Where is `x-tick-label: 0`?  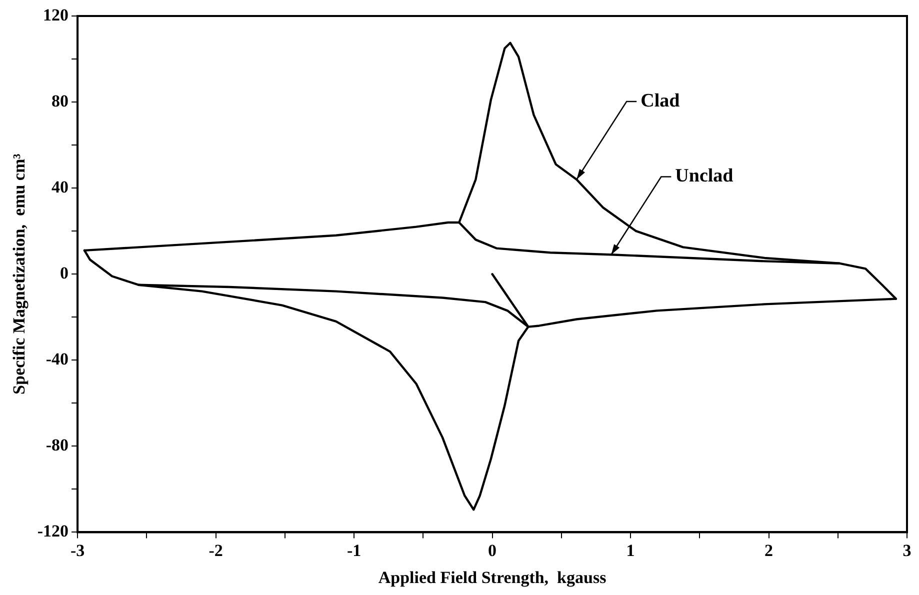
x-tick-label: 0 is located at coordinates (492, 550).